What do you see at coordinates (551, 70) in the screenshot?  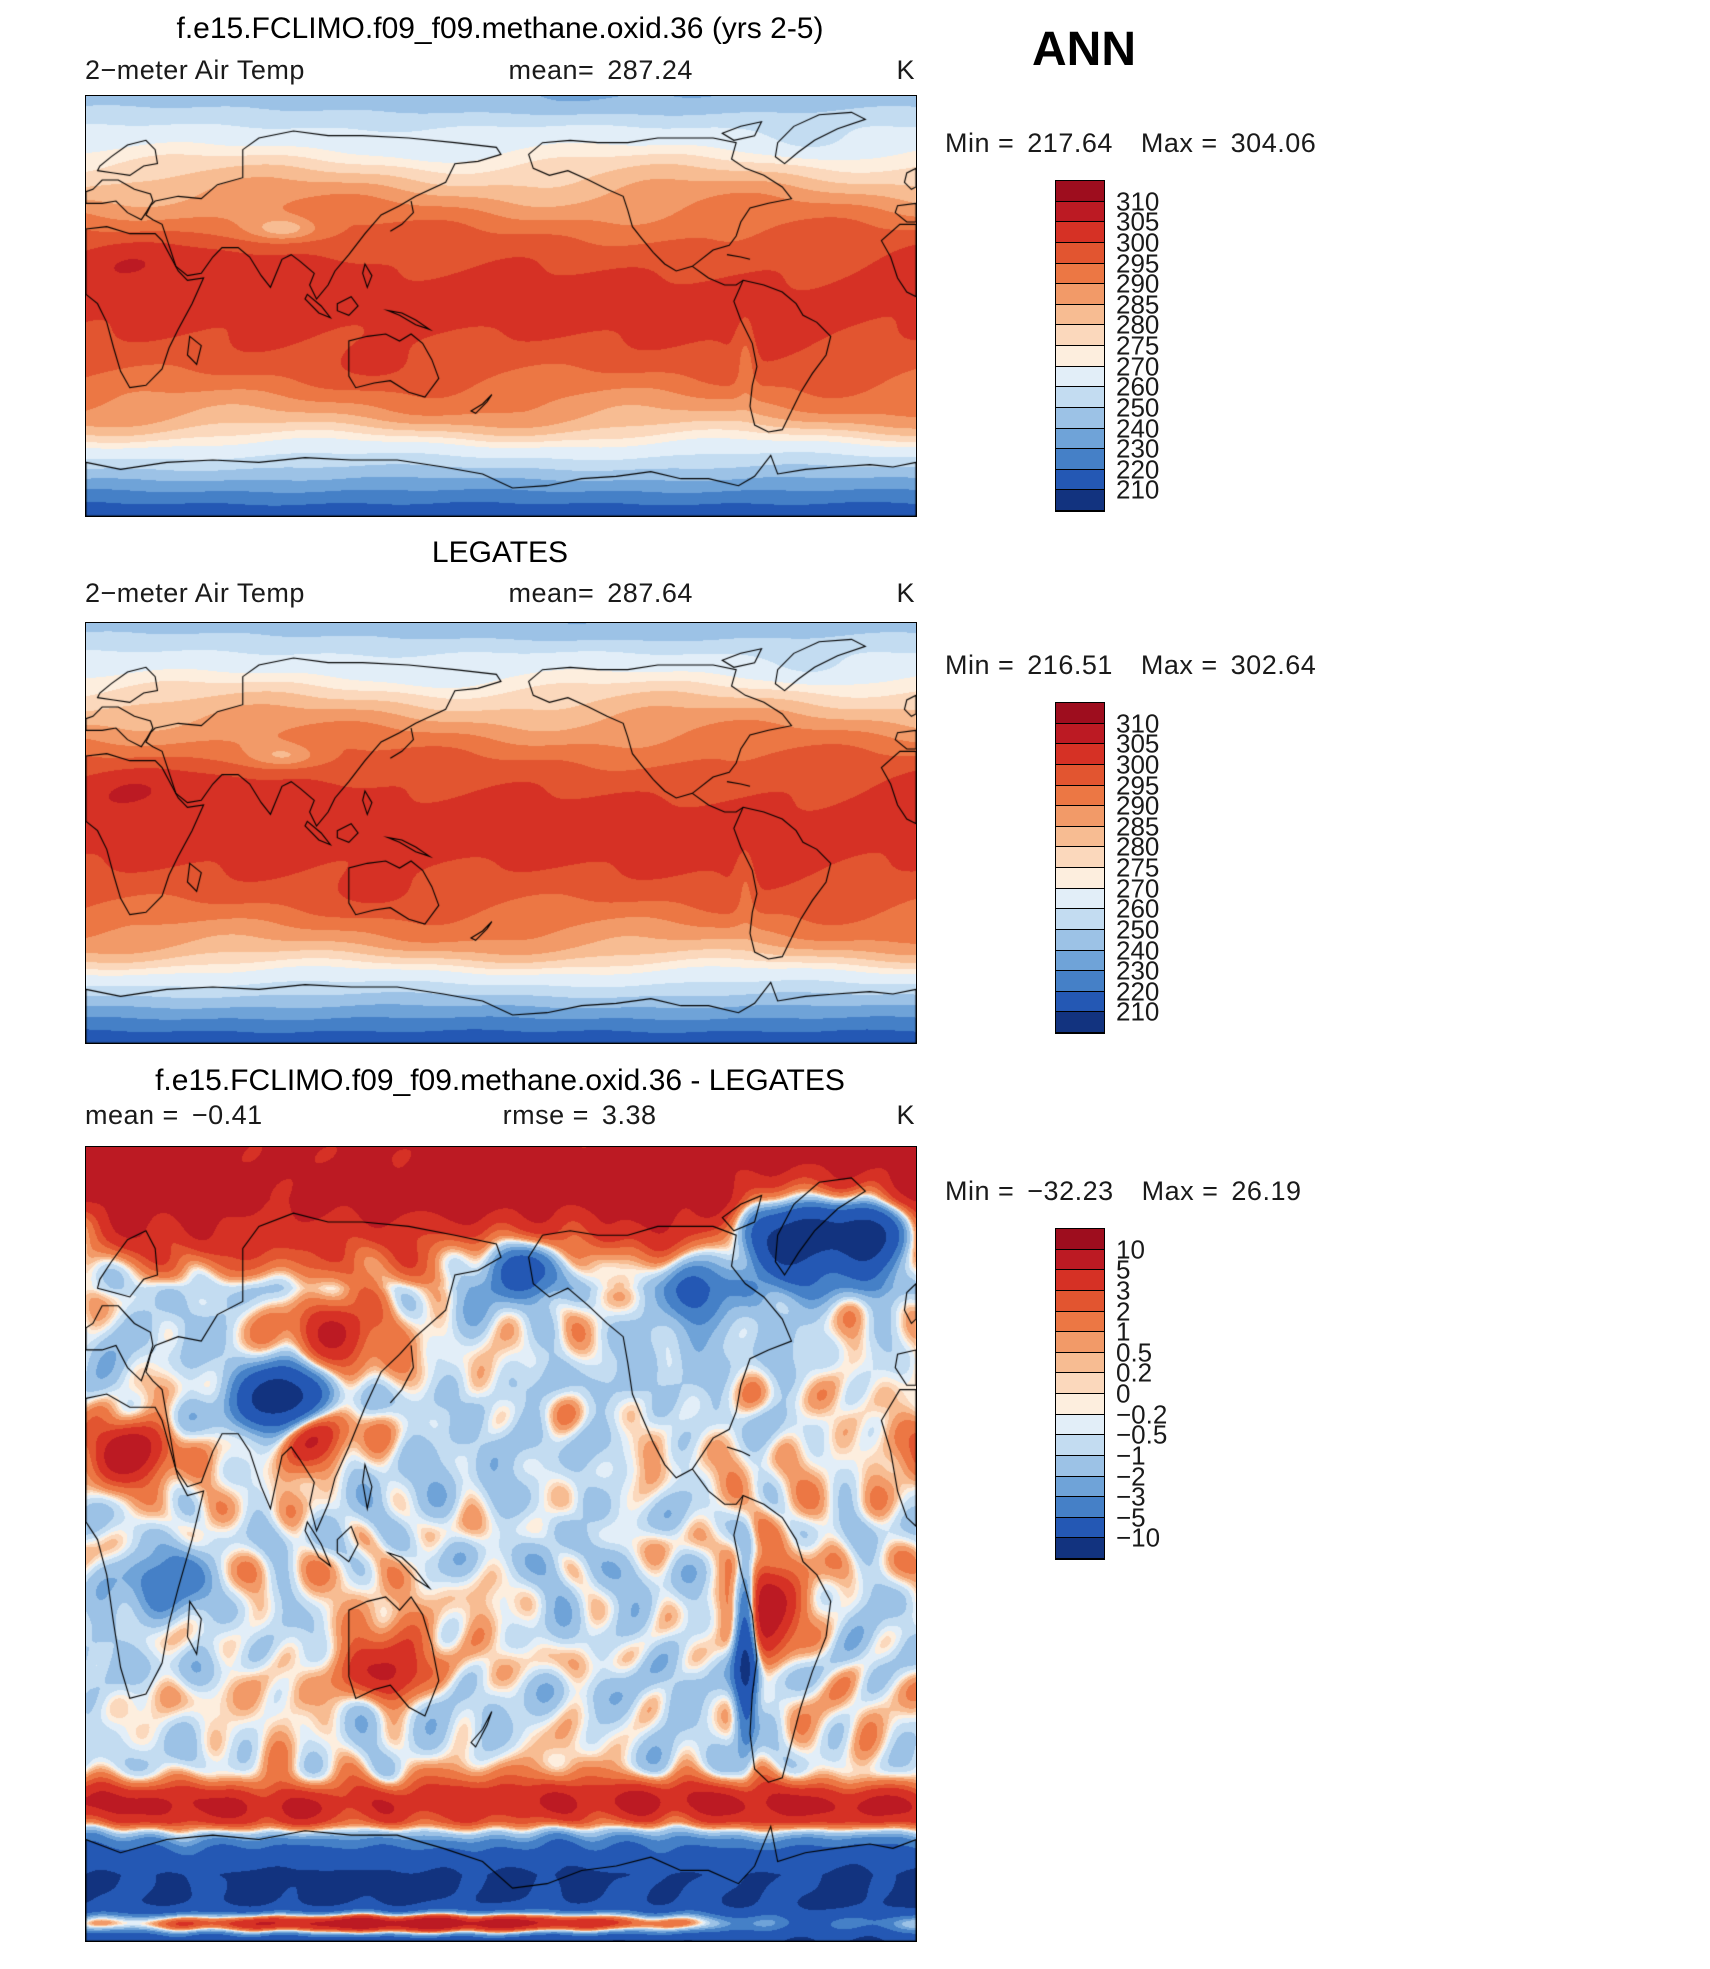 I see `panel1-mean-label: mean=` at bounding box center [551, 70].